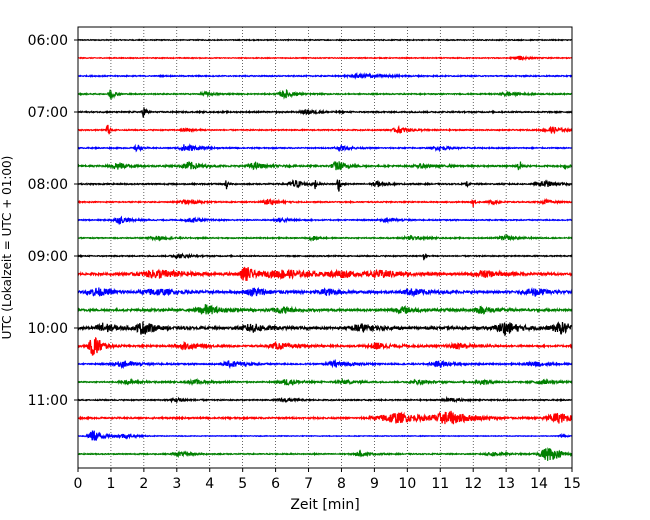 The height and width of the screenshot is (520, 650). Describe the element at coordinates (572, 484) in the screenshot. I see `x-tick-label: 15` at that location.